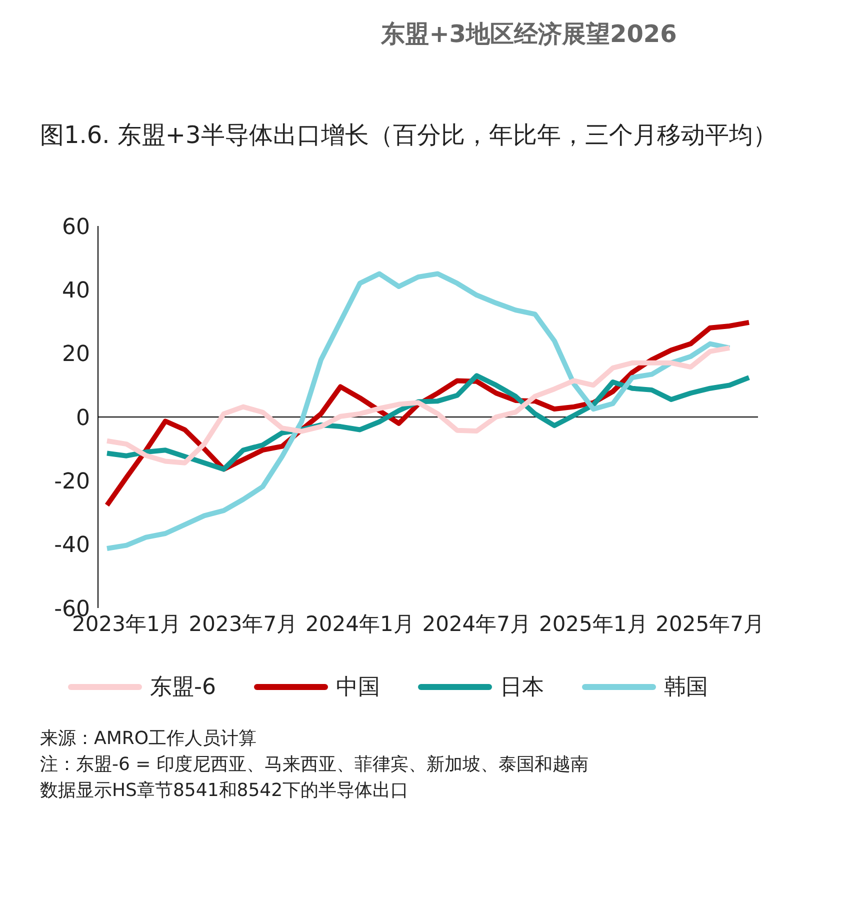 The image size is (848, 923). I want to click on chart-title: 东盟+3地区经济展望2026, so click(529, 34).